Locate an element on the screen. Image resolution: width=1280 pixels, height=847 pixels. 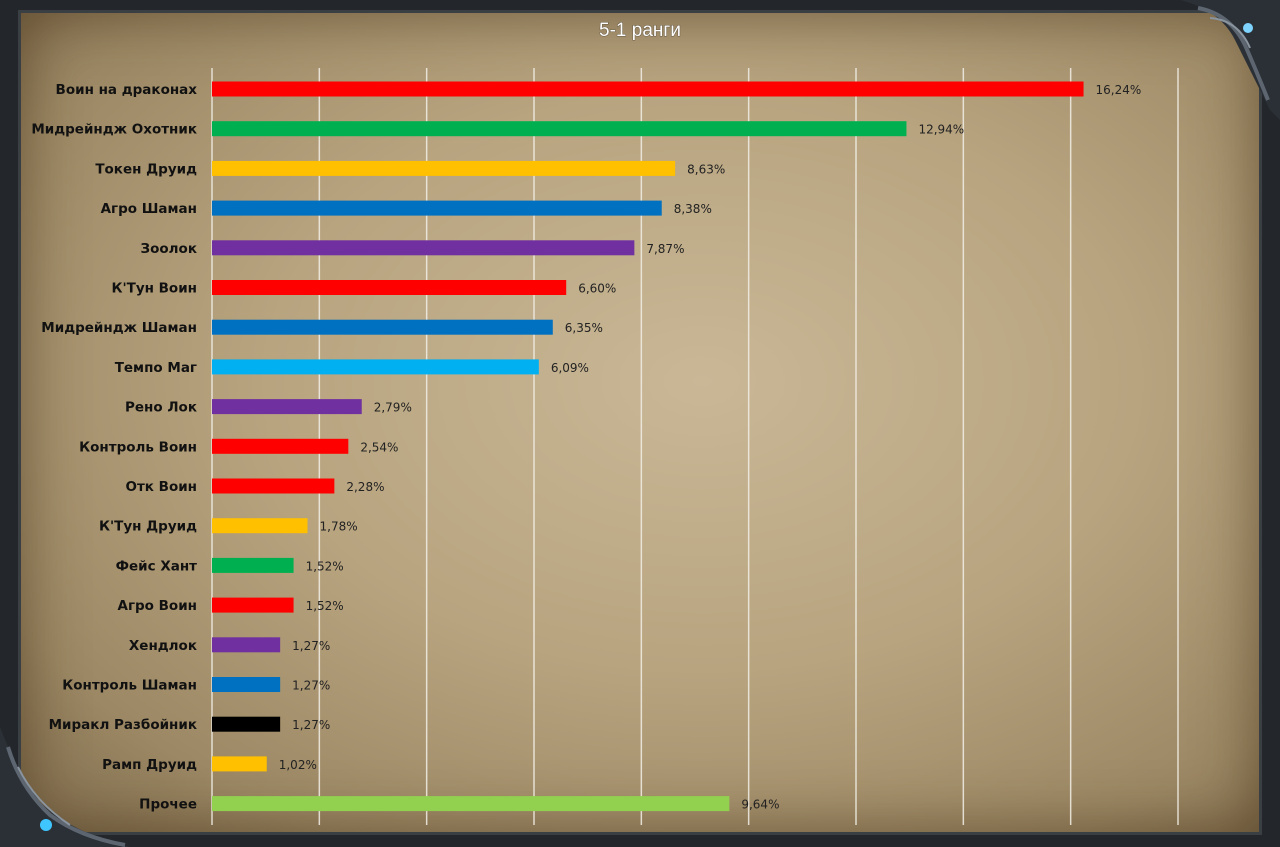
value-label: 12,94% is located at coordinates (941, 130).